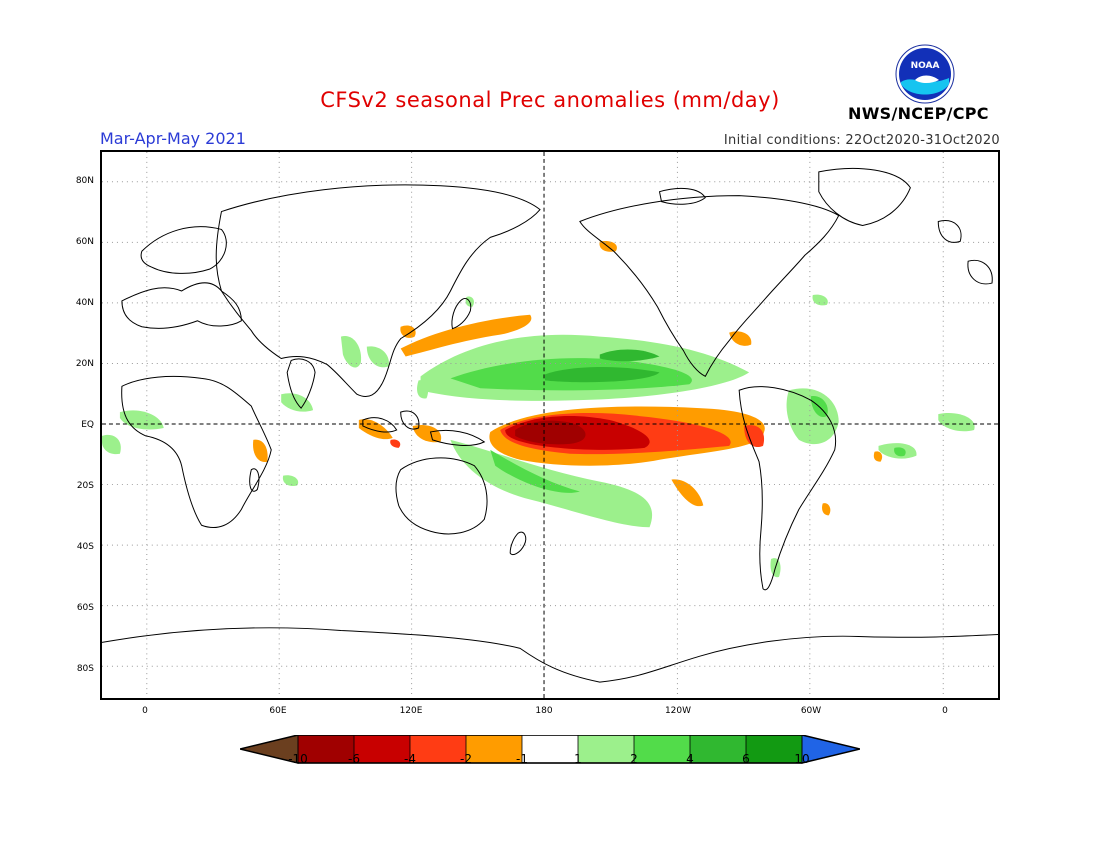 This screenshot has width=1100, height=850. Describe the element at coordinates (79, 486) in the screenshot. I see `lat-label-20s: 20S` at that location.